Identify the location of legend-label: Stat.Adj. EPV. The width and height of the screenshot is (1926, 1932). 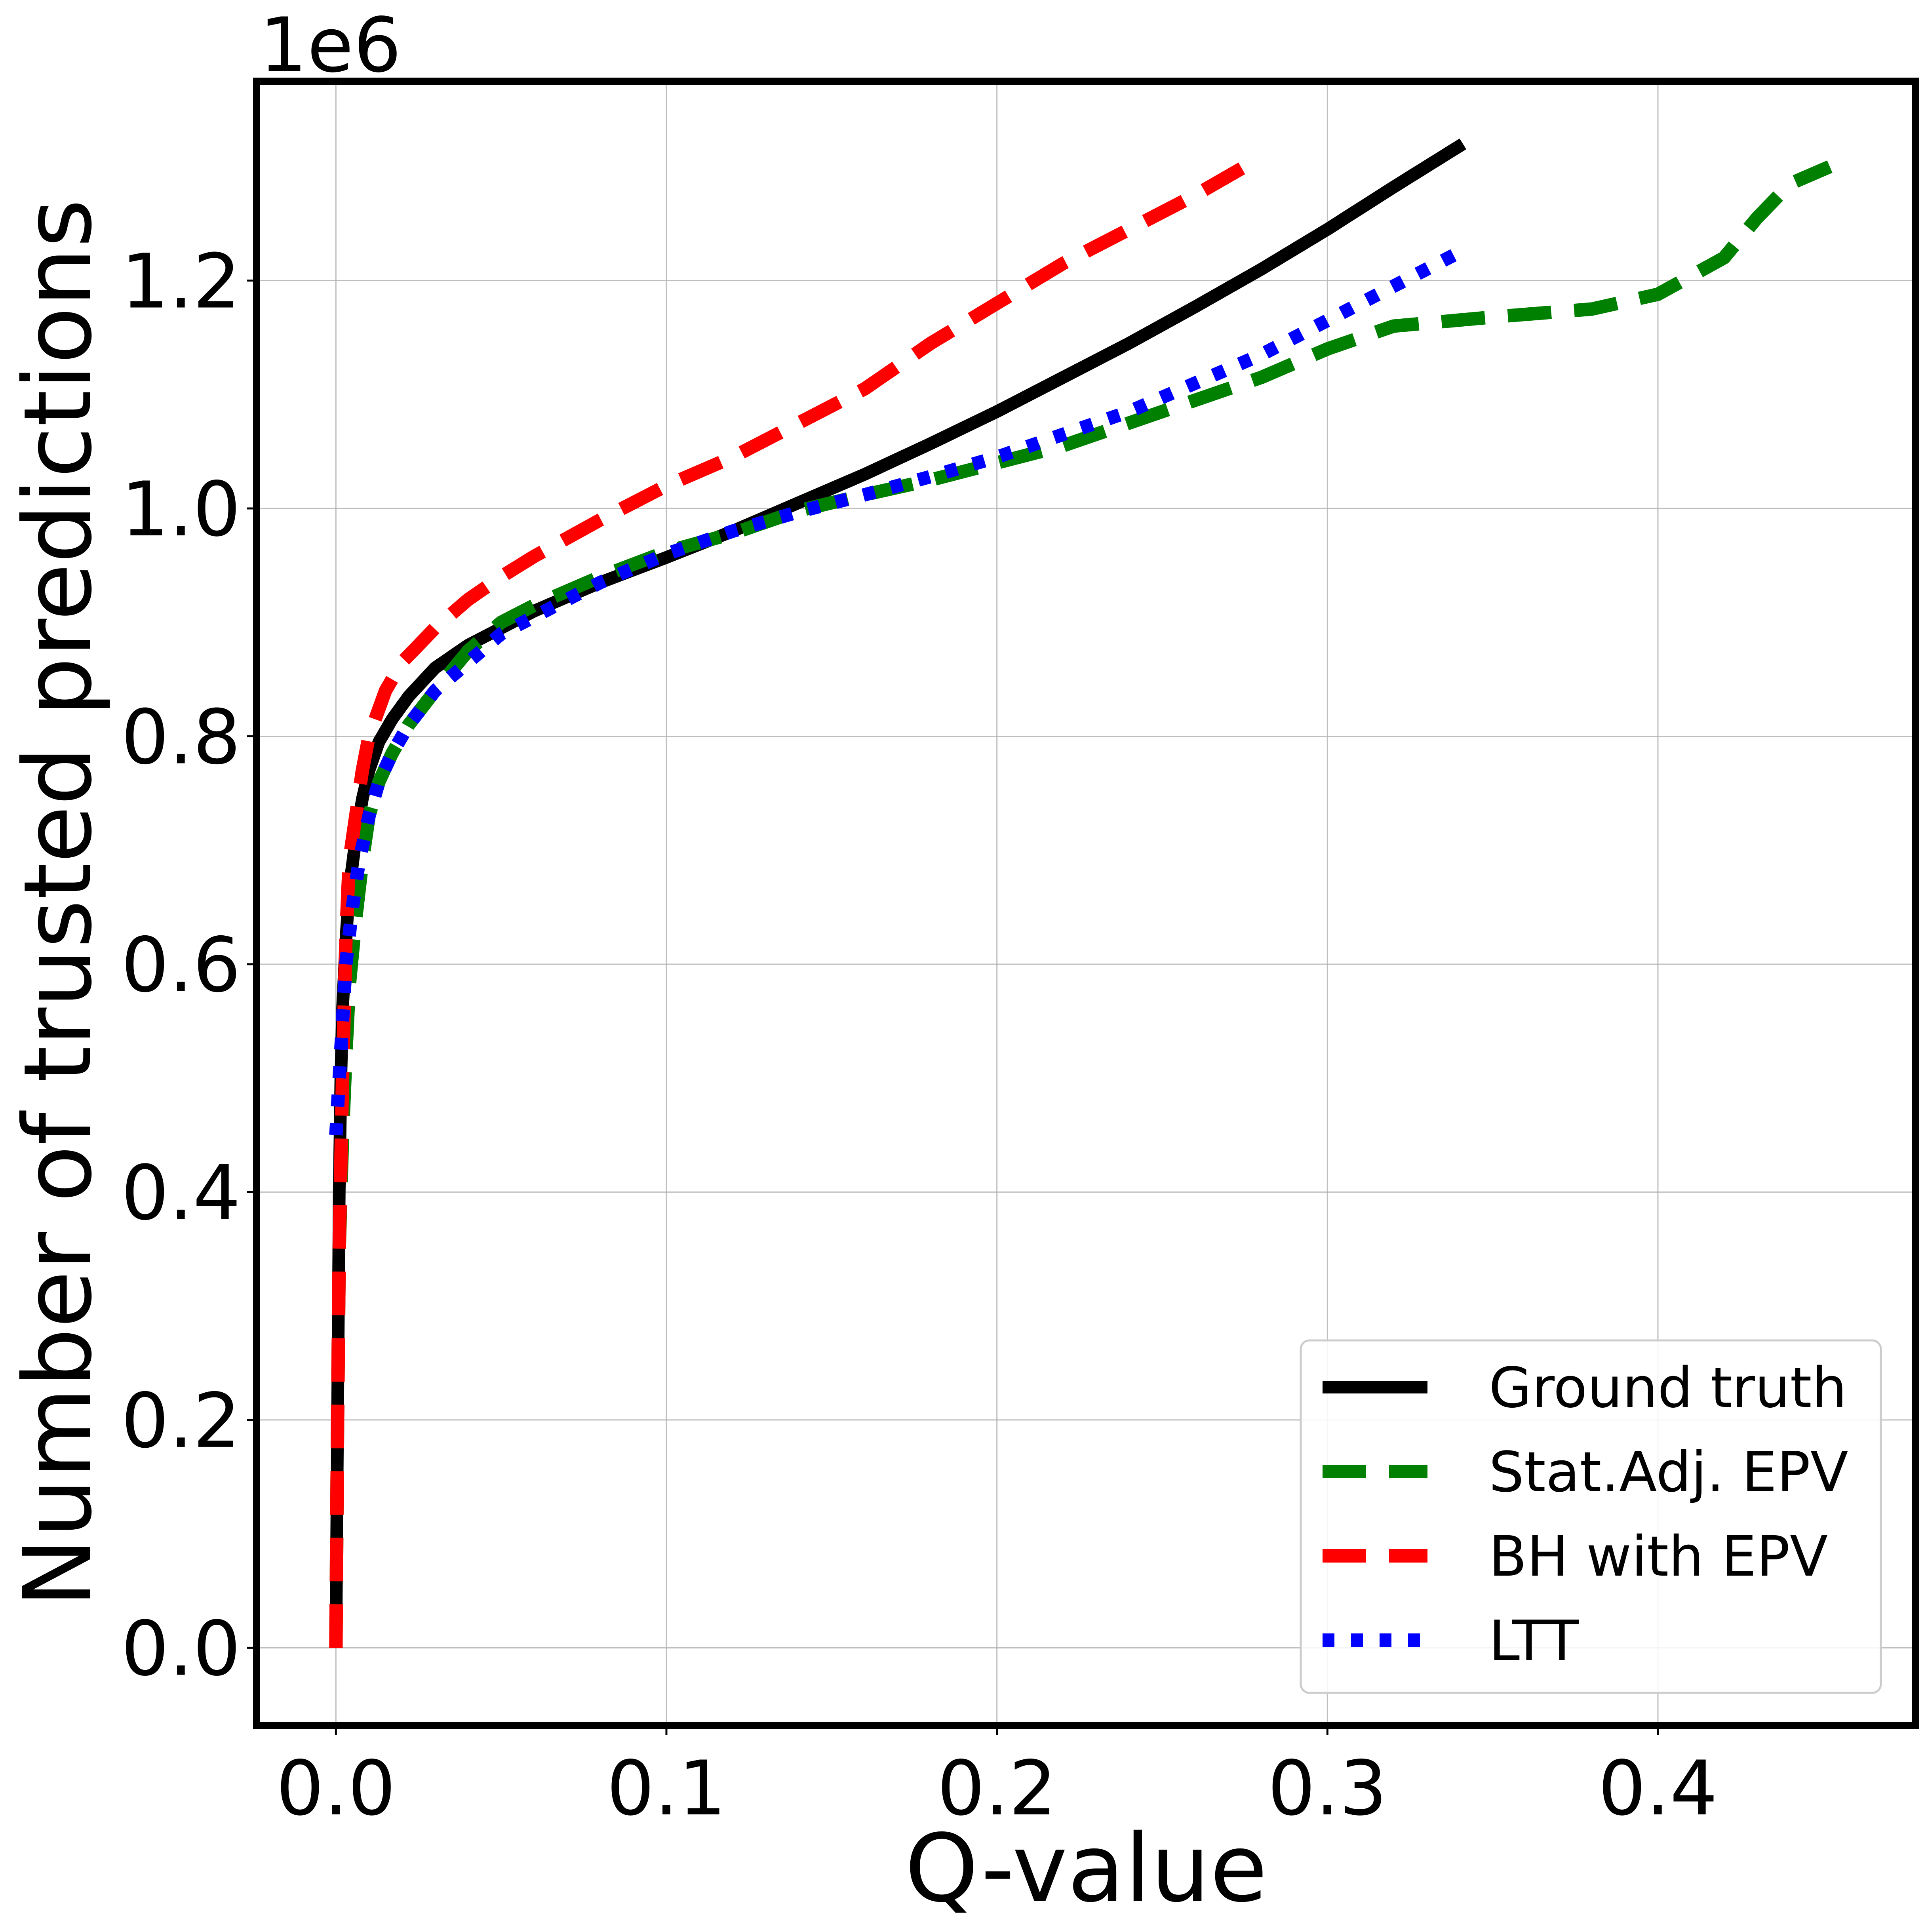
(1668, 1472).